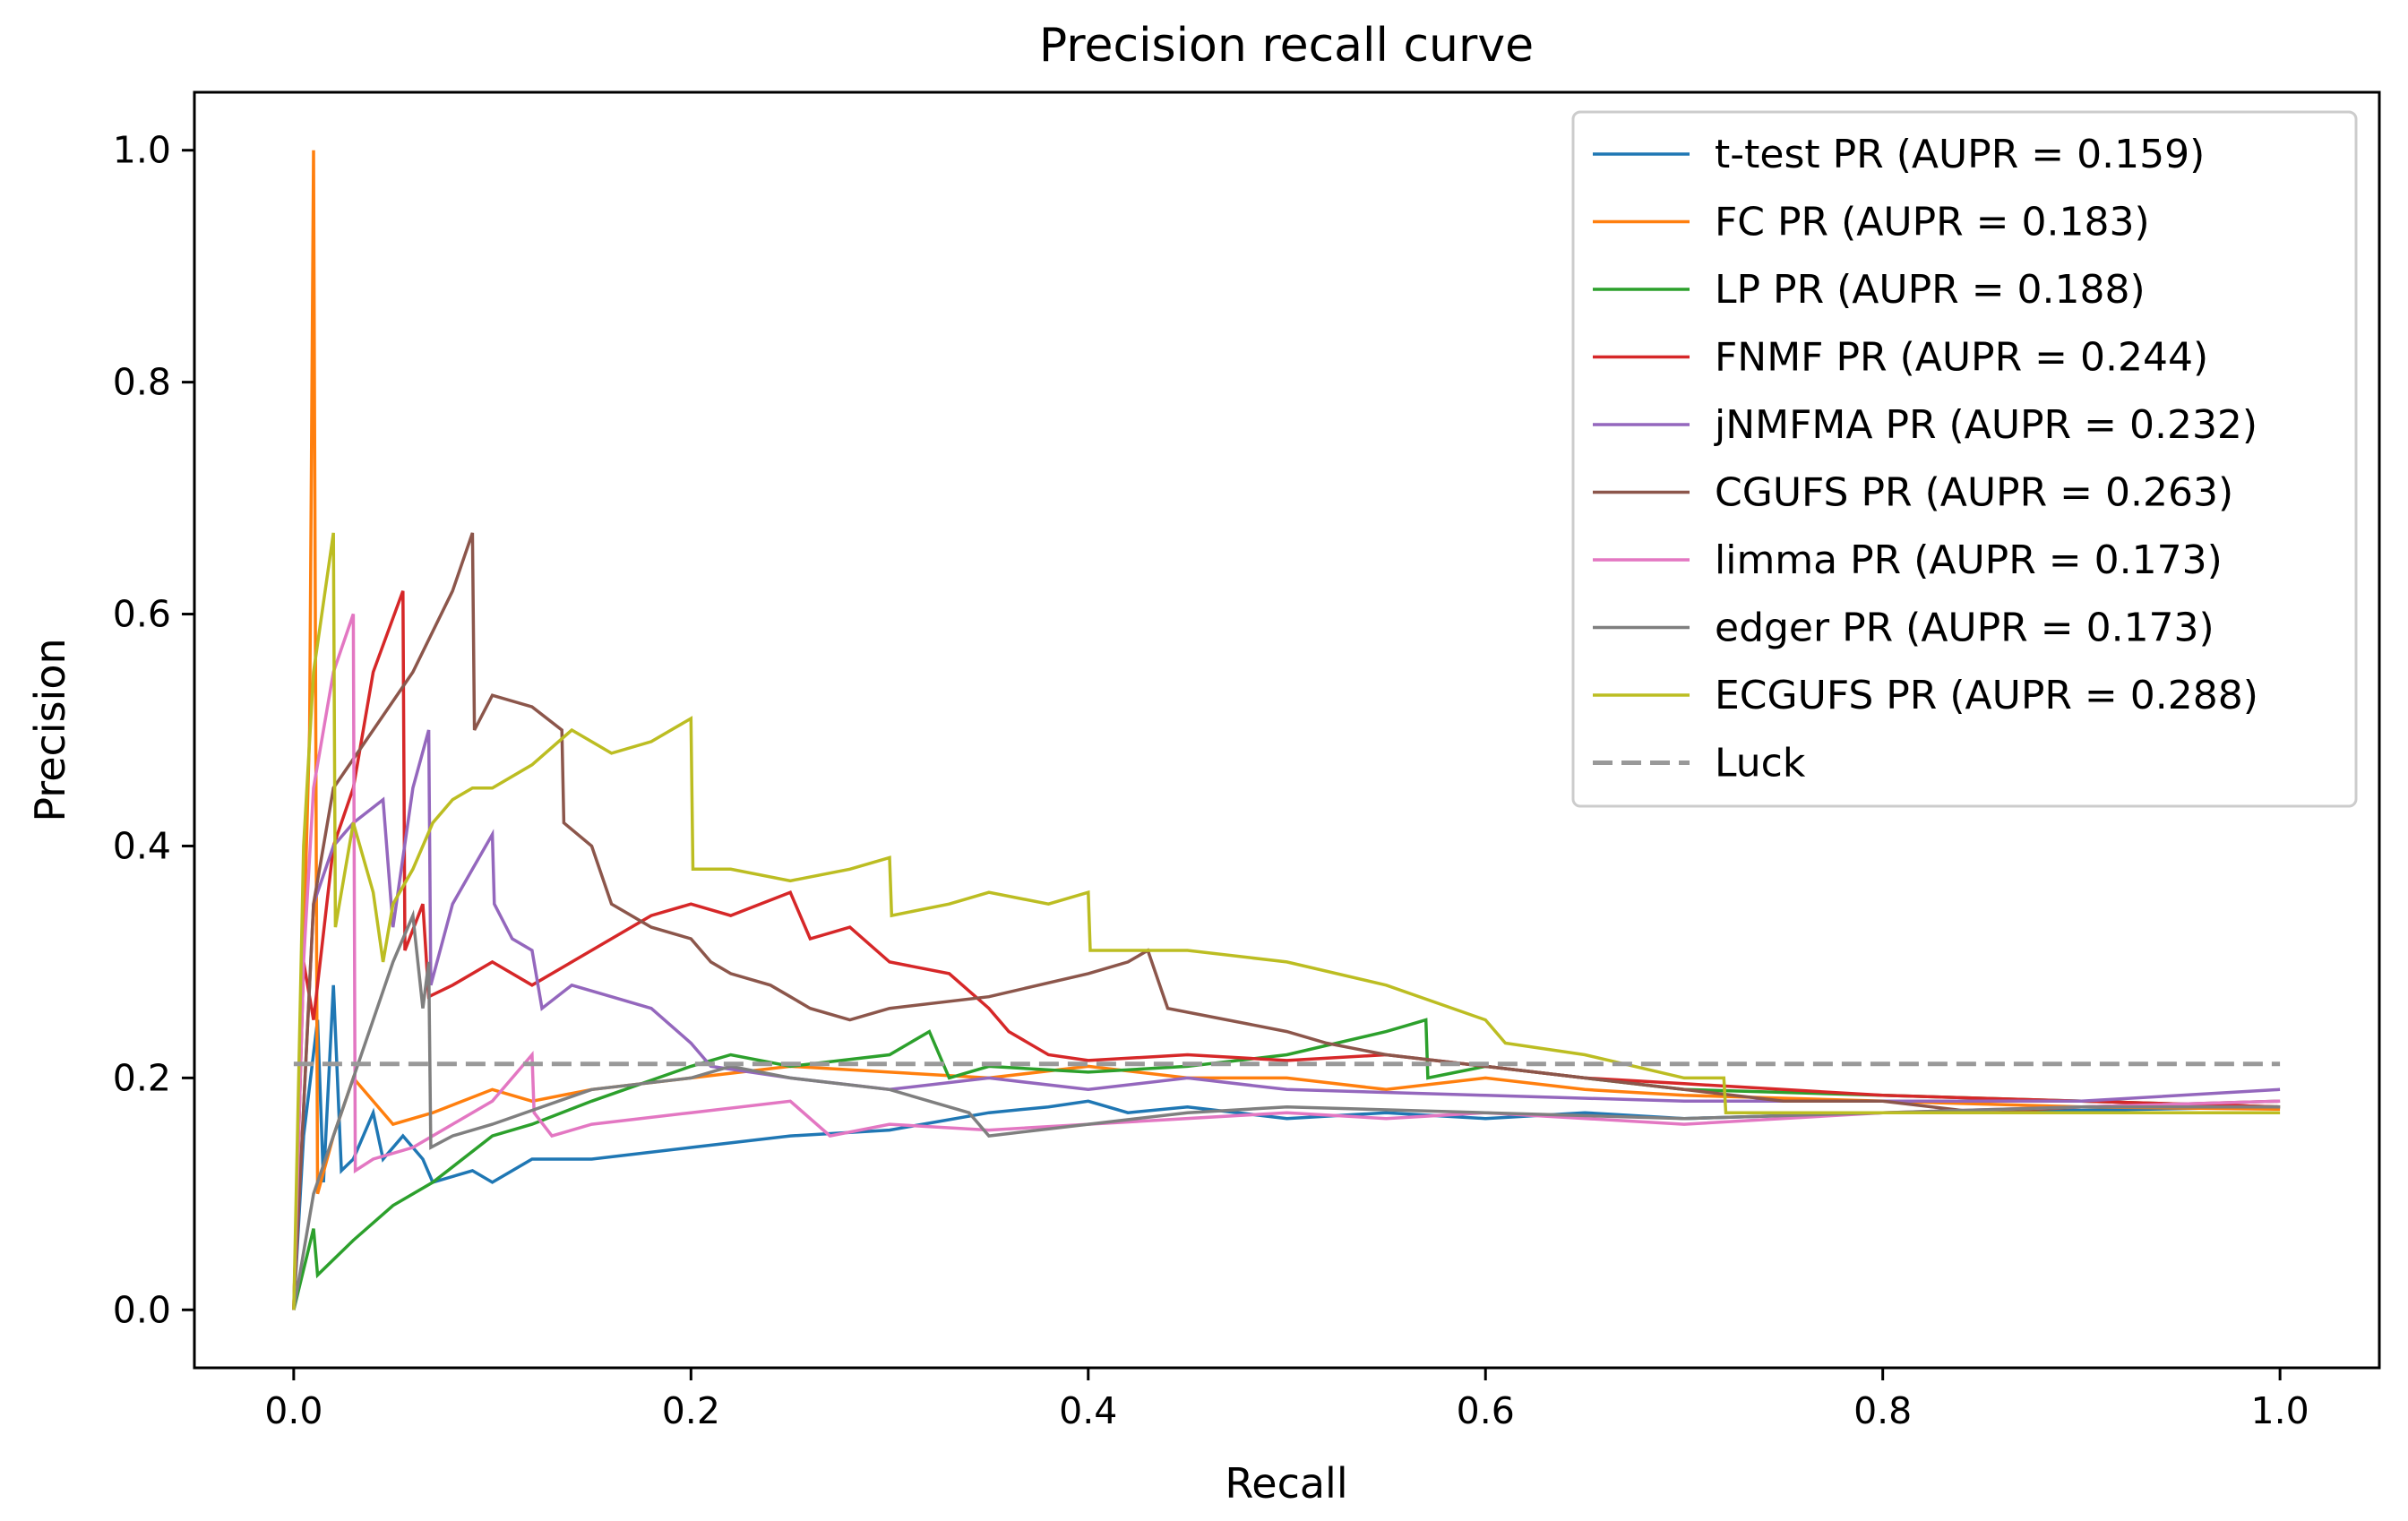 The image size is (2408, 1521). What do you see at coordinates (691, 1410) in the screenshot?
I see `x-tick-label: 0.2` at bounding box center [691, 1410].